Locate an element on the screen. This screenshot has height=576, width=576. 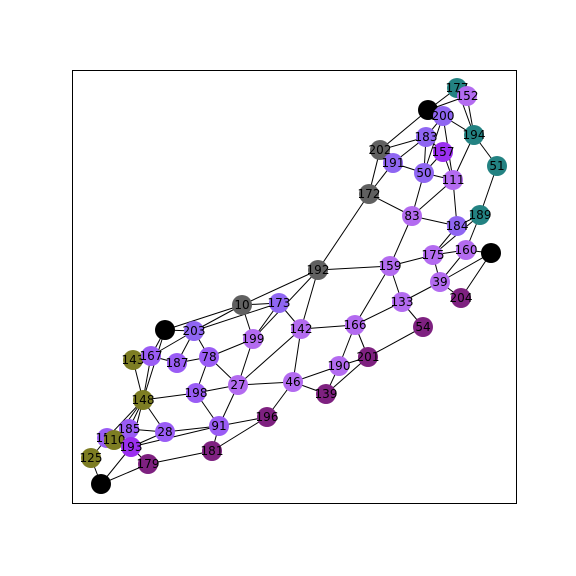
node-label: 143 is located at coordinates (133, 360).